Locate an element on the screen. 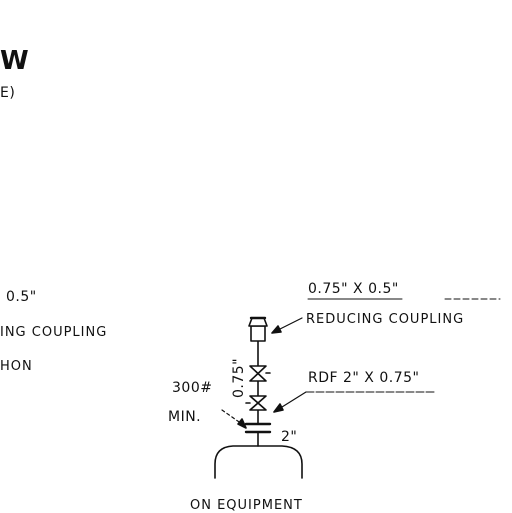  pressure-rating-label: 300# is located at coordinates (192, 388).